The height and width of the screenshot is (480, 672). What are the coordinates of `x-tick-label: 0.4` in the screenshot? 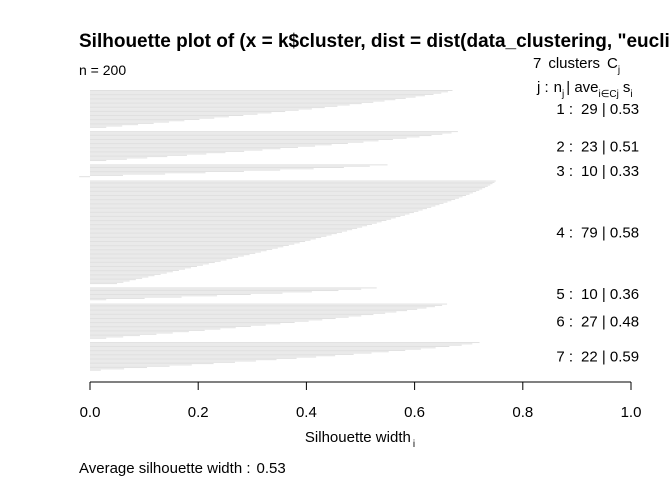 It's located at (306, 412).